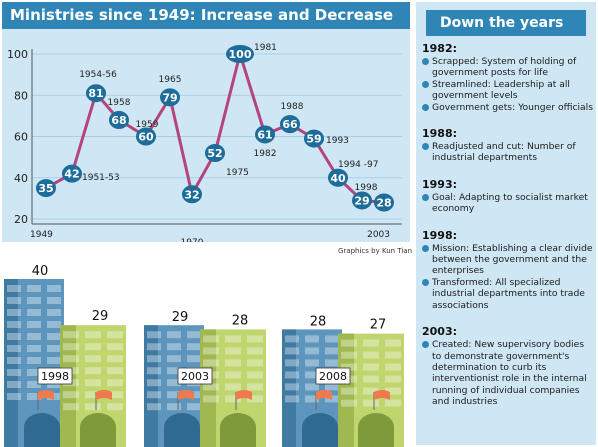  I want to click on event-item-text: Government gets: Younger officials, so click(513, 107).